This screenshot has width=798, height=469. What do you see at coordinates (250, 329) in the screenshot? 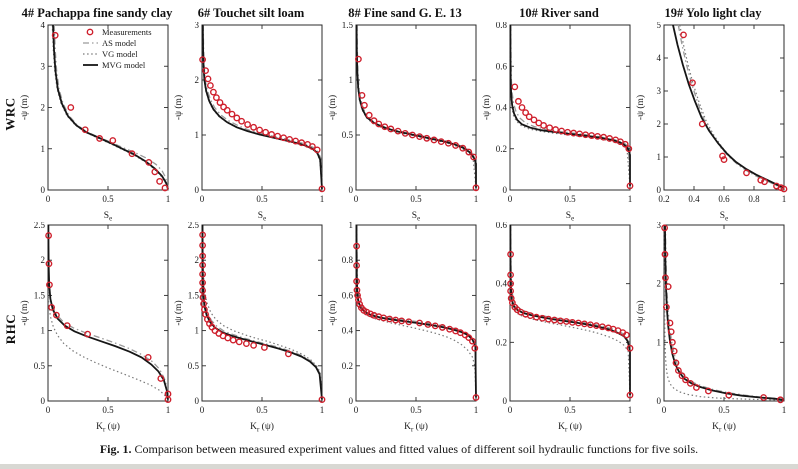
I see `rhc-chart-touchet: 0 0.5 1 0 0.5 1 1.5 2 2.5 -ψ (m) Kr (ψ)` at bounding box center [250, 329].